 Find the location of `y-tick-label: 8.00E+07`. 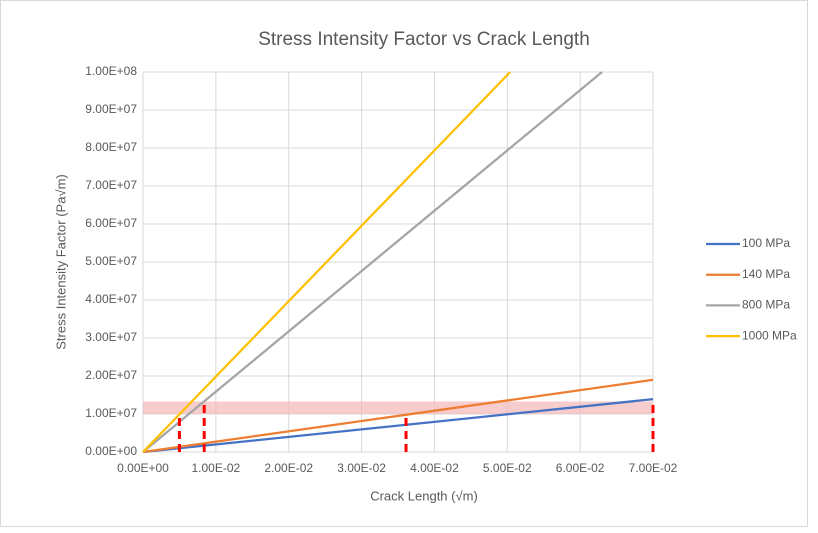

y-tick-label: 8.00E+07 is located at coordinates (111, 147).